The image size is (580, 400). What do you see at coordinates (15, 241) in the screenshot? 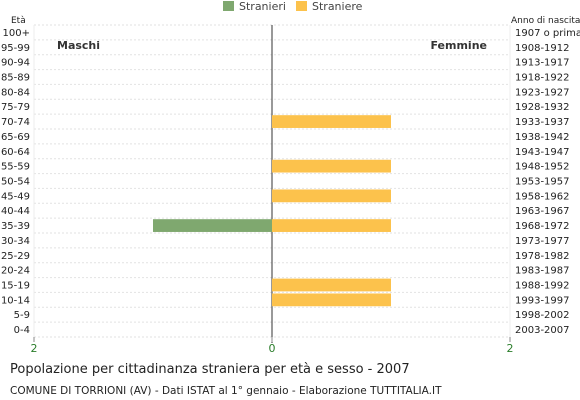
I see `age-tick-label: 30-34` at bounding box center [15, 241].